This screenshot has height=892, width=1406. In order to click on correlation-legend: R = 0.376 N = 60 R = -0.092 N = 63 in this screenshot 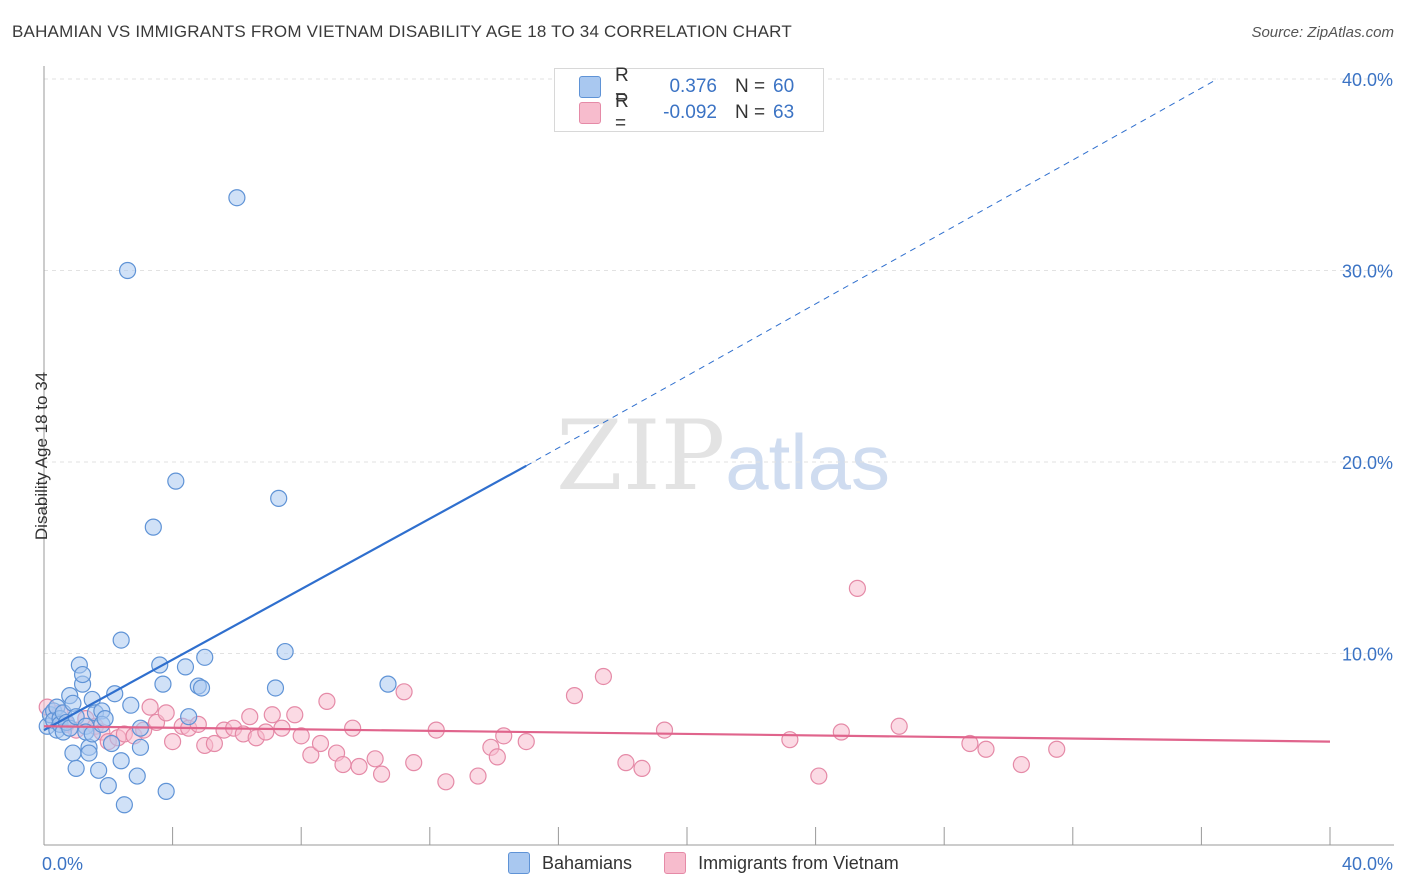, I will do `click(689, 99)`.